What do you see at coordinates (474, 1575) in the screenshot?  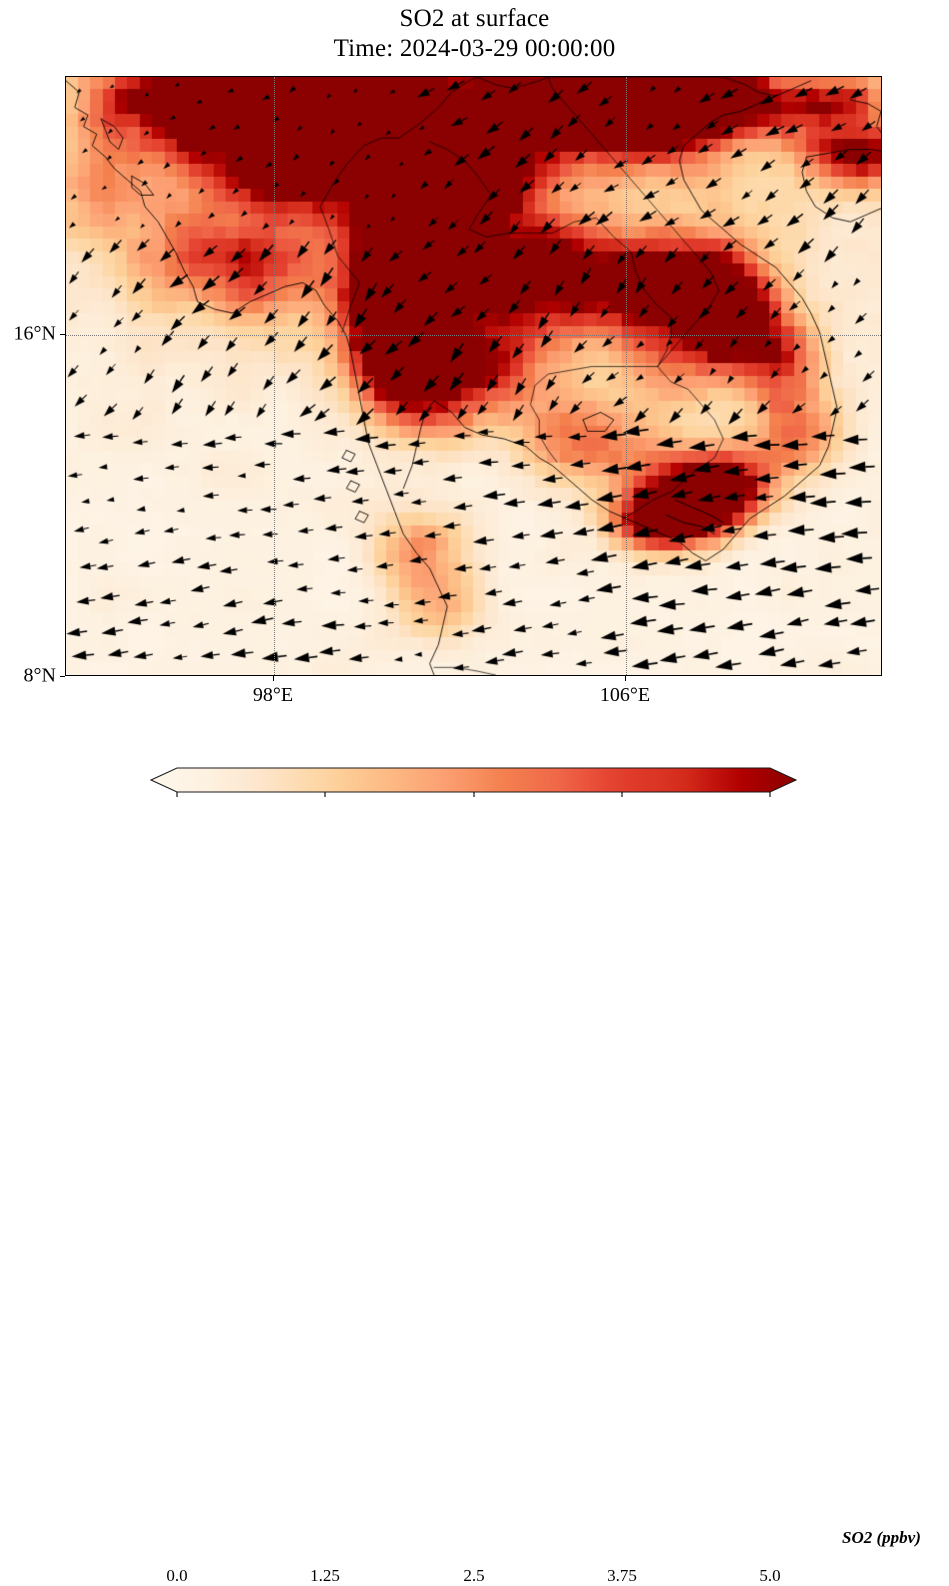 I see `colorbar-tick-label: 2.5` at bounding box center [474, 1575].